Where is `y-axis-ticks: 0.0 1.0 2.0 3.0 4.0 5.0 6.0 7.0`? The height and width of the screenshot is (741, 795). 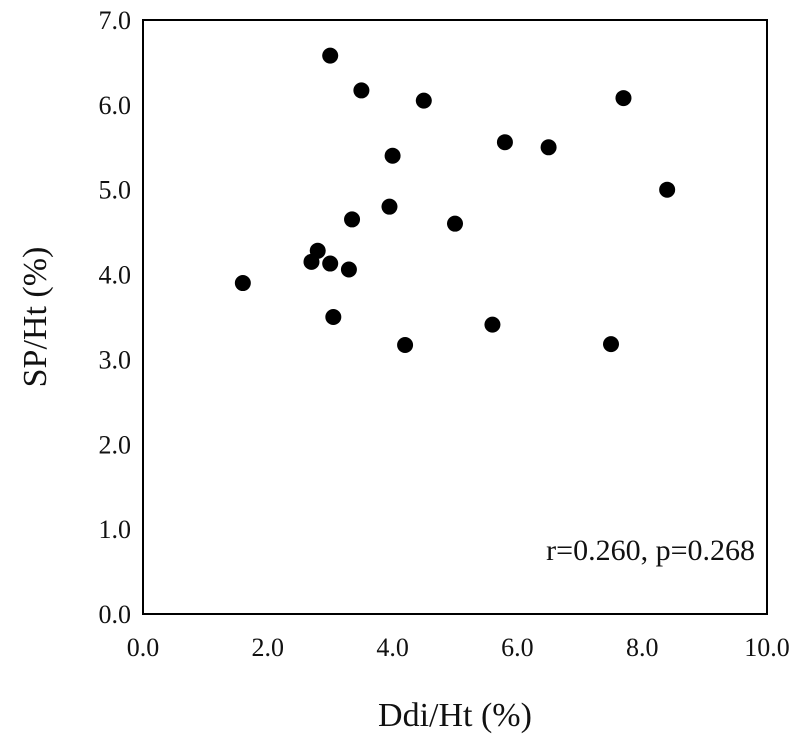
y-axis-ticks: 0.0 1.0 2.0 3.0 4.0 5.0 6.0 7.0 is located at coordinates (115, 317).